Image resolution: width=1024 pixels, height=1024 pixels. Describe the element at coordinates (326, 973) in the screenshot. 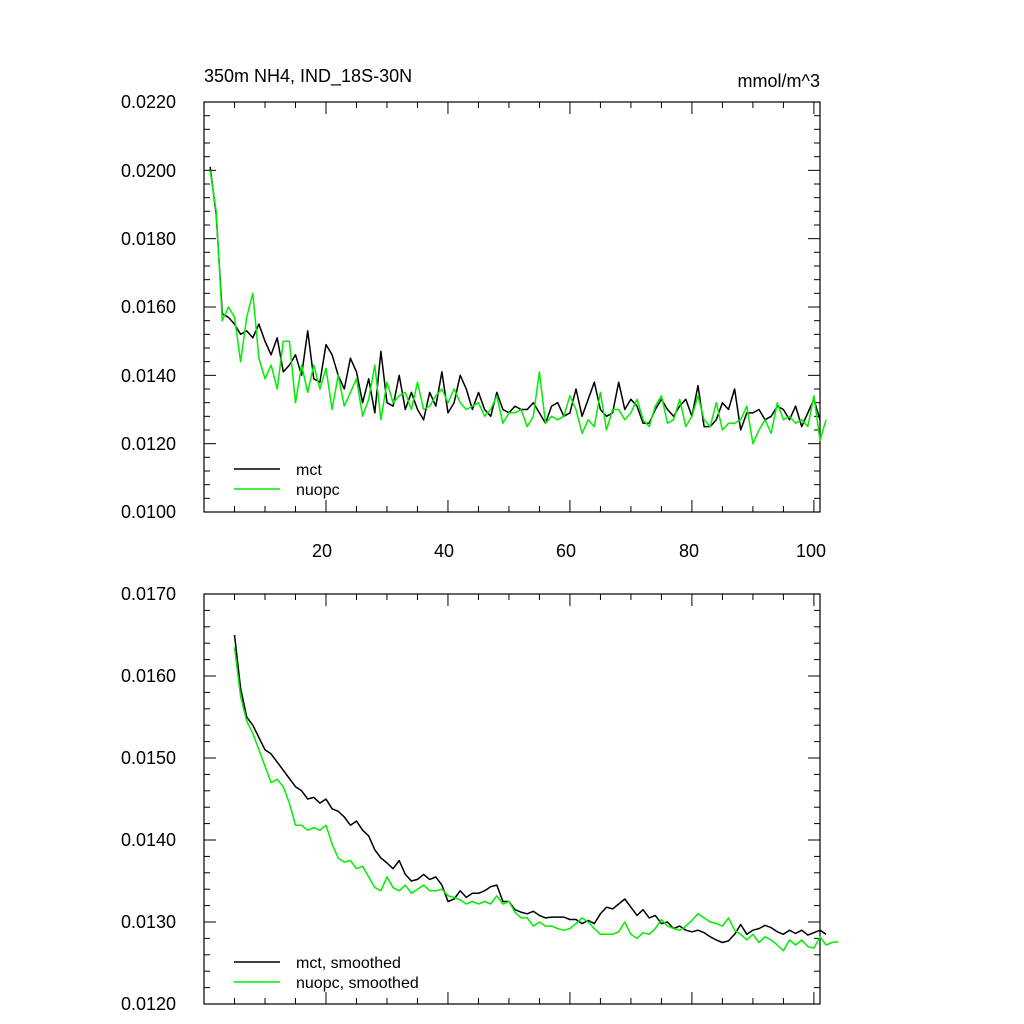

I see `bottom-legend: mct, smoothed nuopc, smoothed` at that location.